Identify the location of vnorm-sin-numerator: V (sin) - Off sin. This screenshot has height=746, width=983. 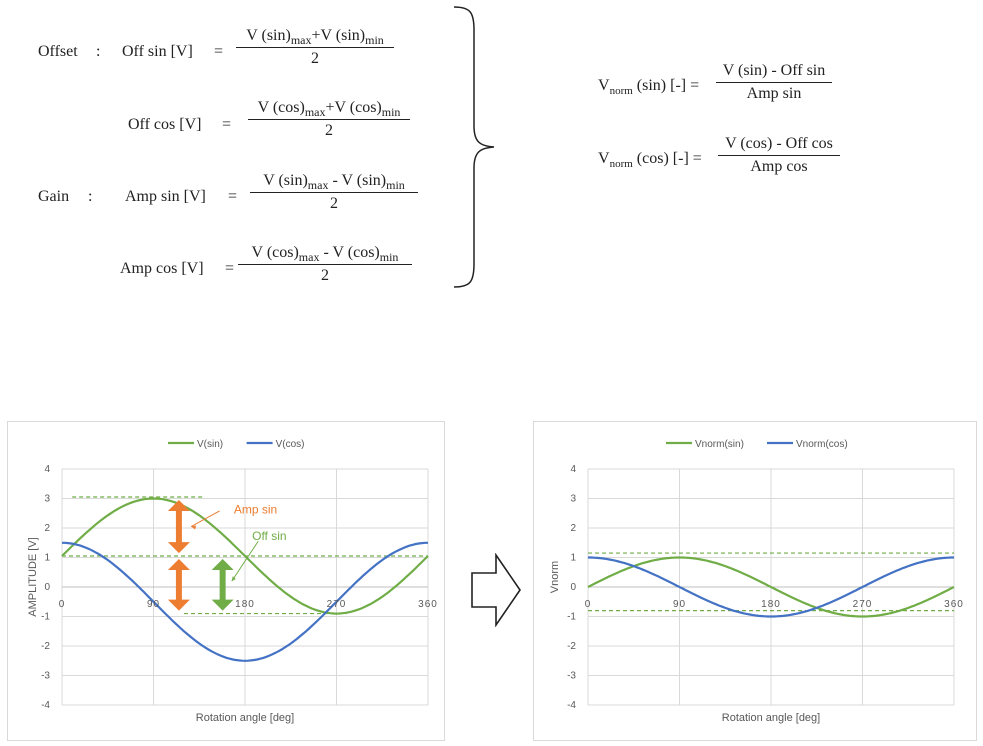
(774, 70).